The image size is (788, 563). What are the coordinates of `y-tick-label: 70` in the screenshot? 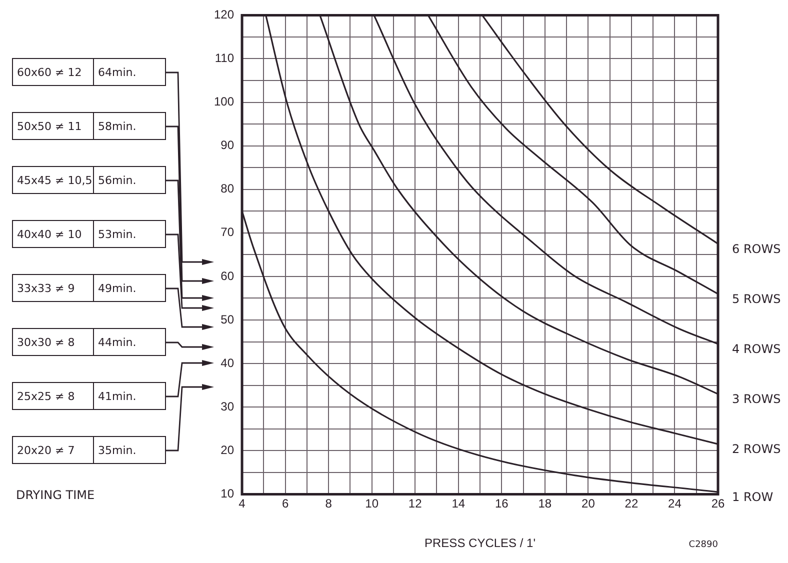 It's located at (227, 232).